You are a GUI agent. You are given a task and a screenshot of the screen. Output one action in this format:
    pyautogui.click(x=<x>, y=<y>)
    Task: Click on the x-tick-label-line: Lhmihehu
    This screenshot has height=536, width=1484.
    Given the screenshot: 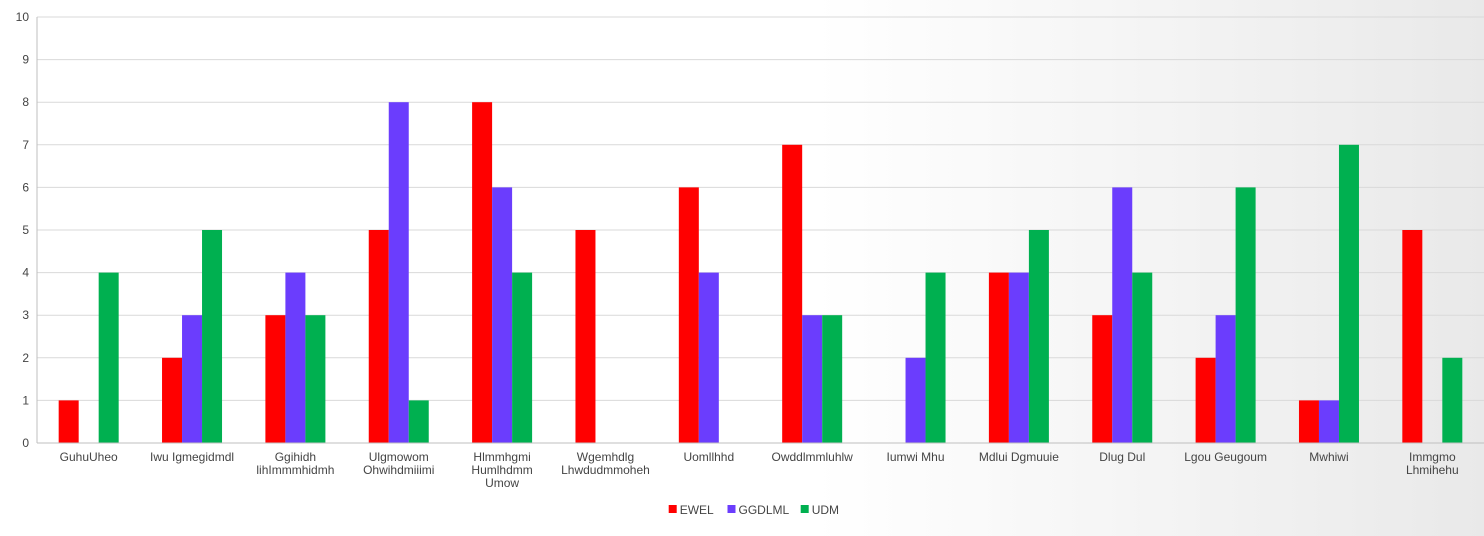 What is the action you would take?
    pyautogui.click(x=1432, y=470)
    